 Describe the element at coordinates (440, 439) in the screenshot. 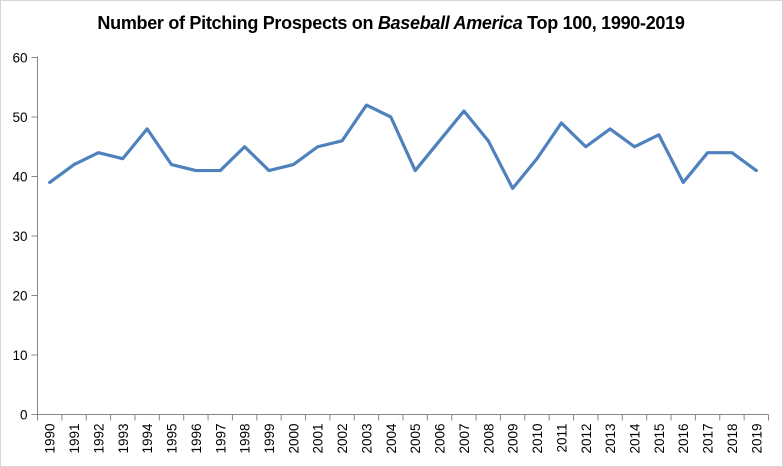

I see `x-tick-label: 2006` at that location.